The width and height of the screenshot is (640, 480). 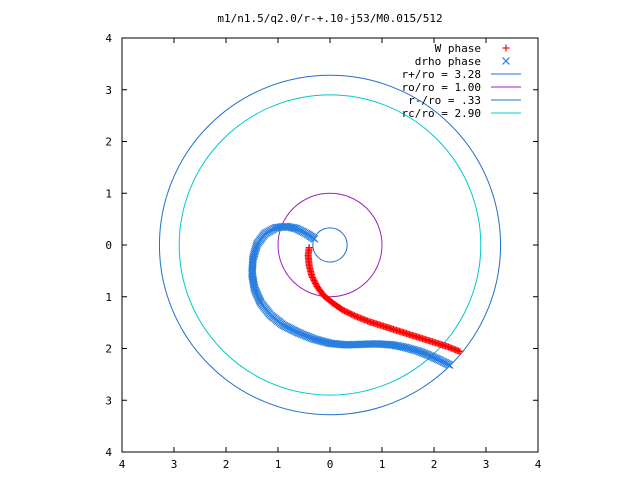 I want to click on phase-points, so click(x=356, y=295).